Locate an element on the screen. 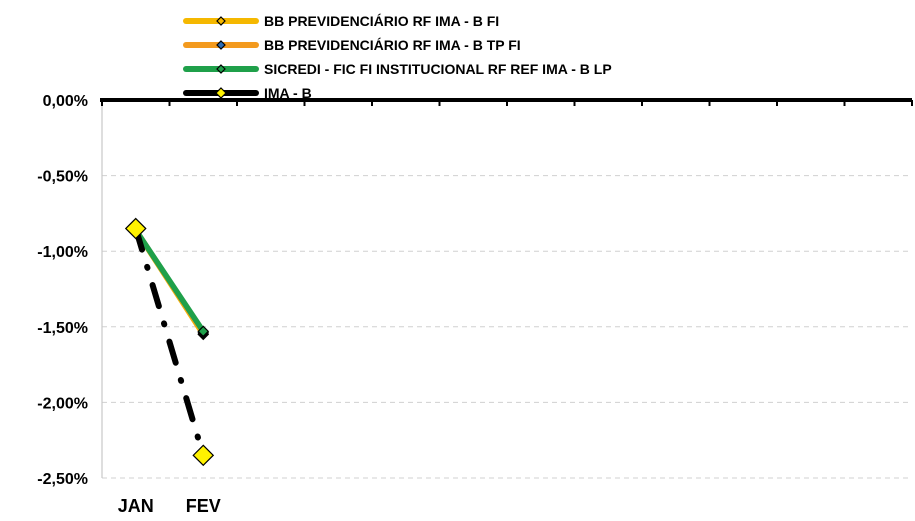  y-tick-label: -0,50% is located at coordinates (62, 177).